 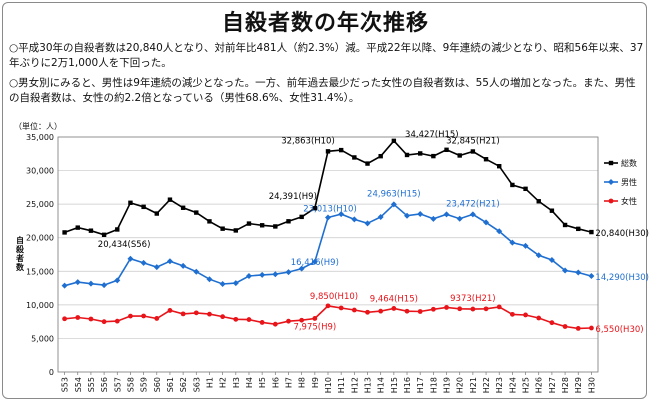 I want to click on data-annotation: 20,840(H30), so click(x=622, y=234).